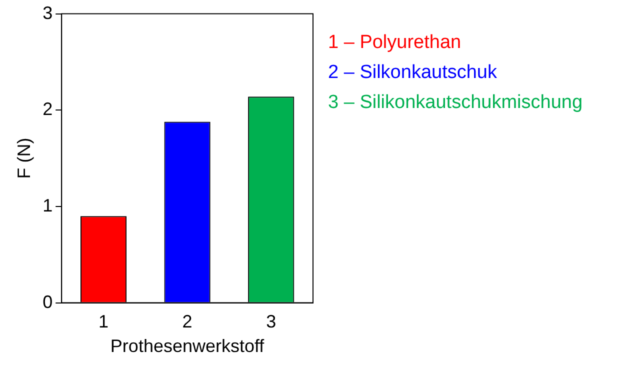 Image resolution: width=629 pixels, height=366 pixels. Describe the element at coordinates (271, 322) in the screenshot. I see `x-tick-label: 3` at that location.